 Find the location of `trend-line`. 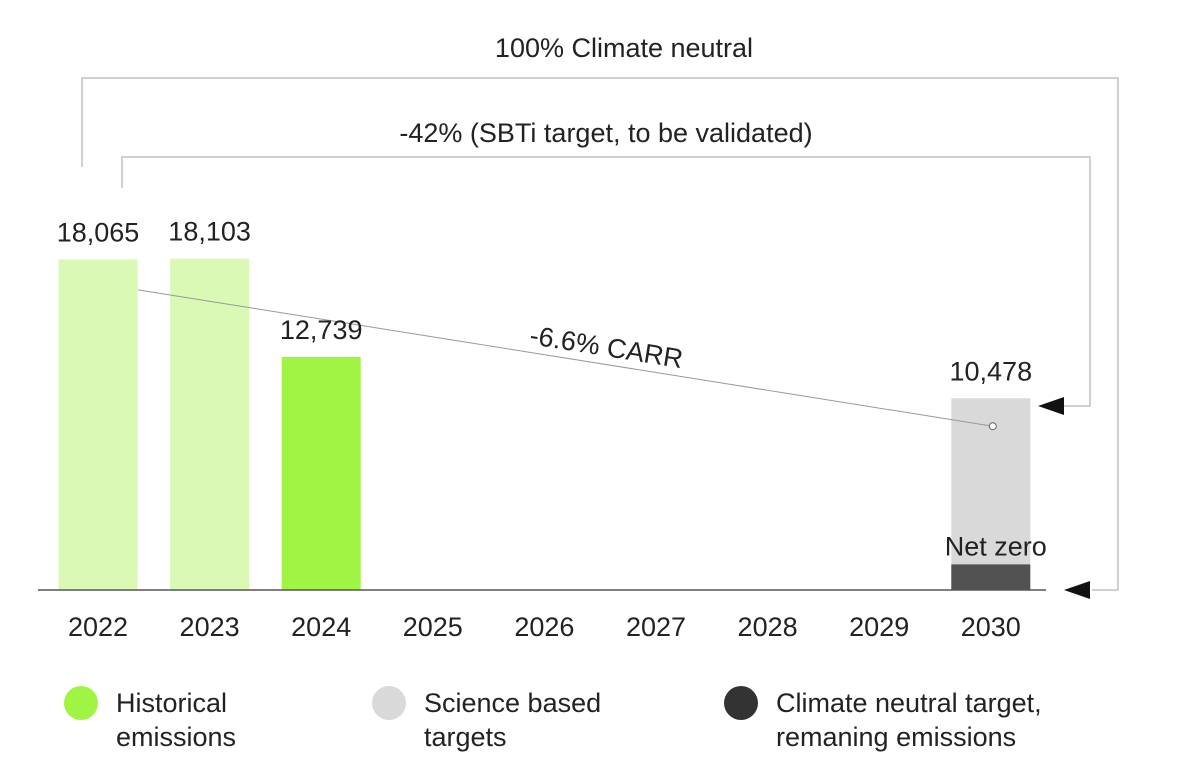

trend-line is located at coordinates (565, 358).